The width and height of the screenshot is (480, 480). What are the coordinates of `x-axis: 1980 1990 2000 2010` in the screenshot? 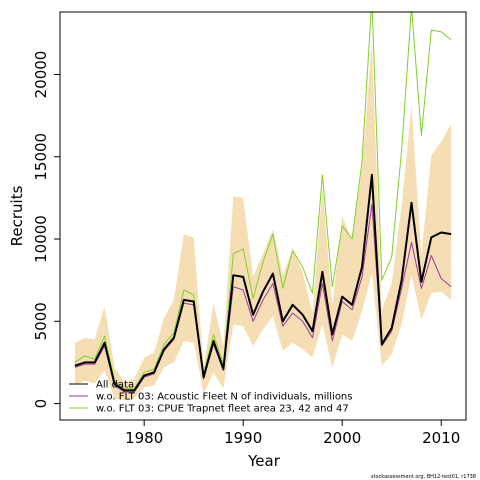 It's located at (292, 433).